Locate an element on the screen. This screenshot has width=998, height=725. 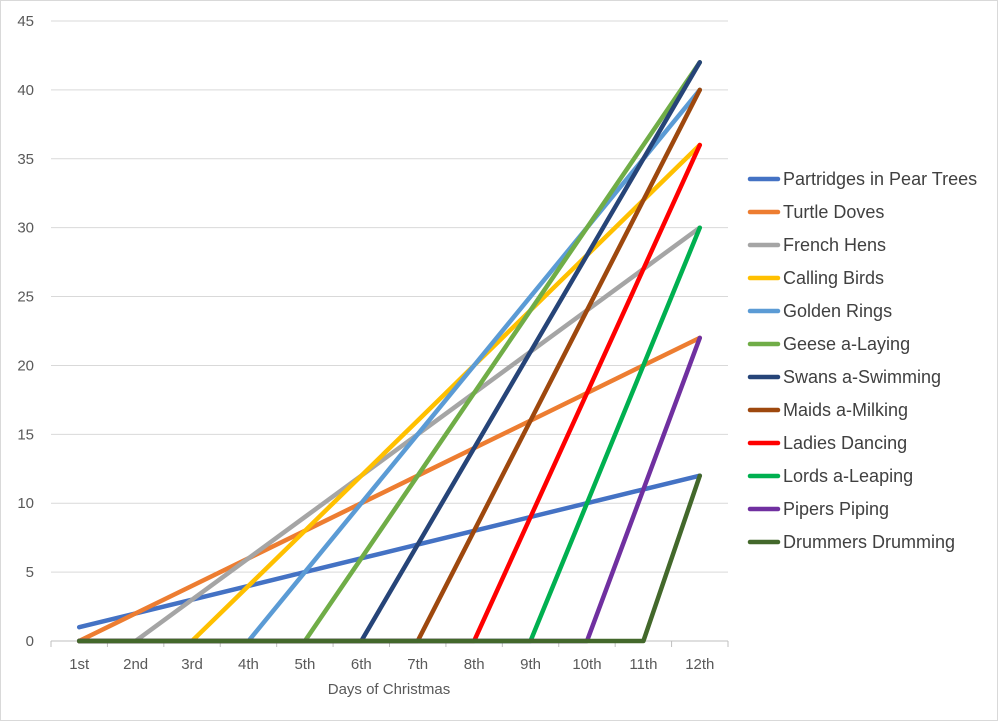
legend-label: Maids a-Milking is located at coordinates (845, 410).